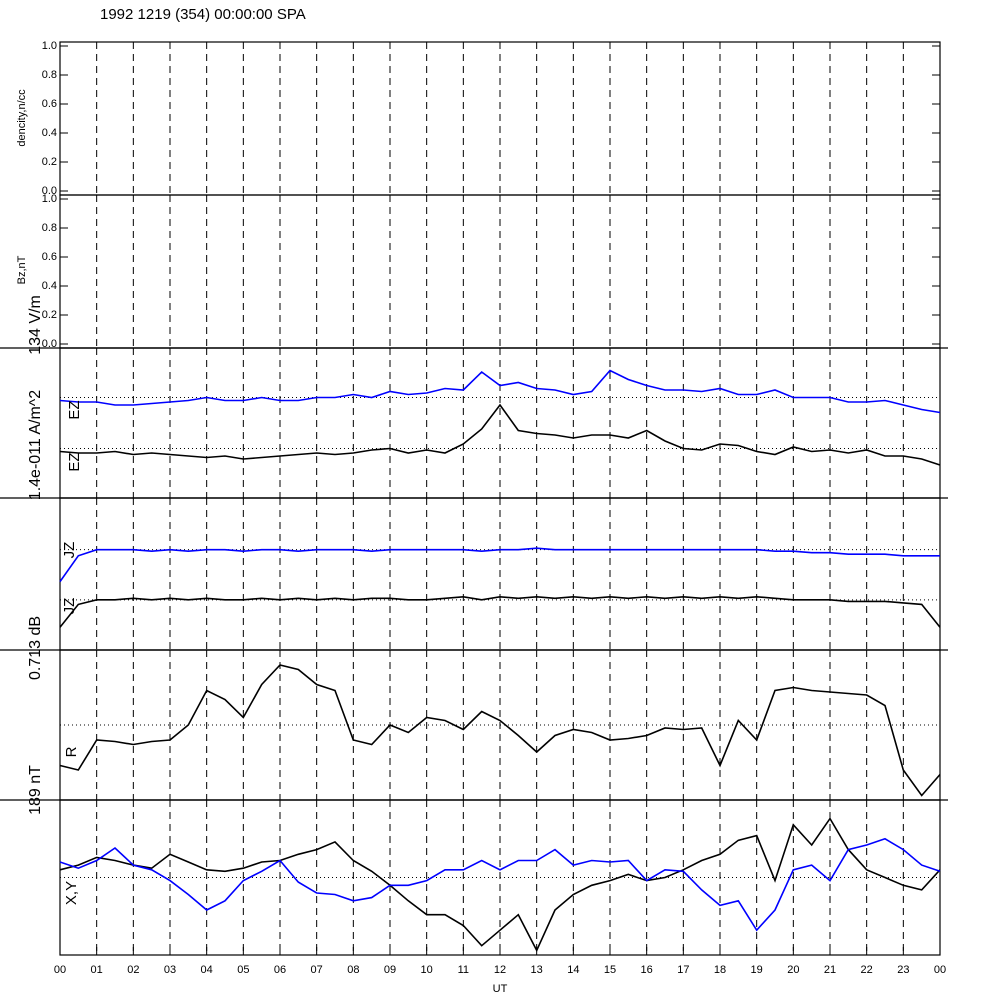 The height and width of the screenshot is (1000, 1000). Describe the element at coordinates (243, 970) in the screenshot. I see `x-tick-label: 05` at that location.